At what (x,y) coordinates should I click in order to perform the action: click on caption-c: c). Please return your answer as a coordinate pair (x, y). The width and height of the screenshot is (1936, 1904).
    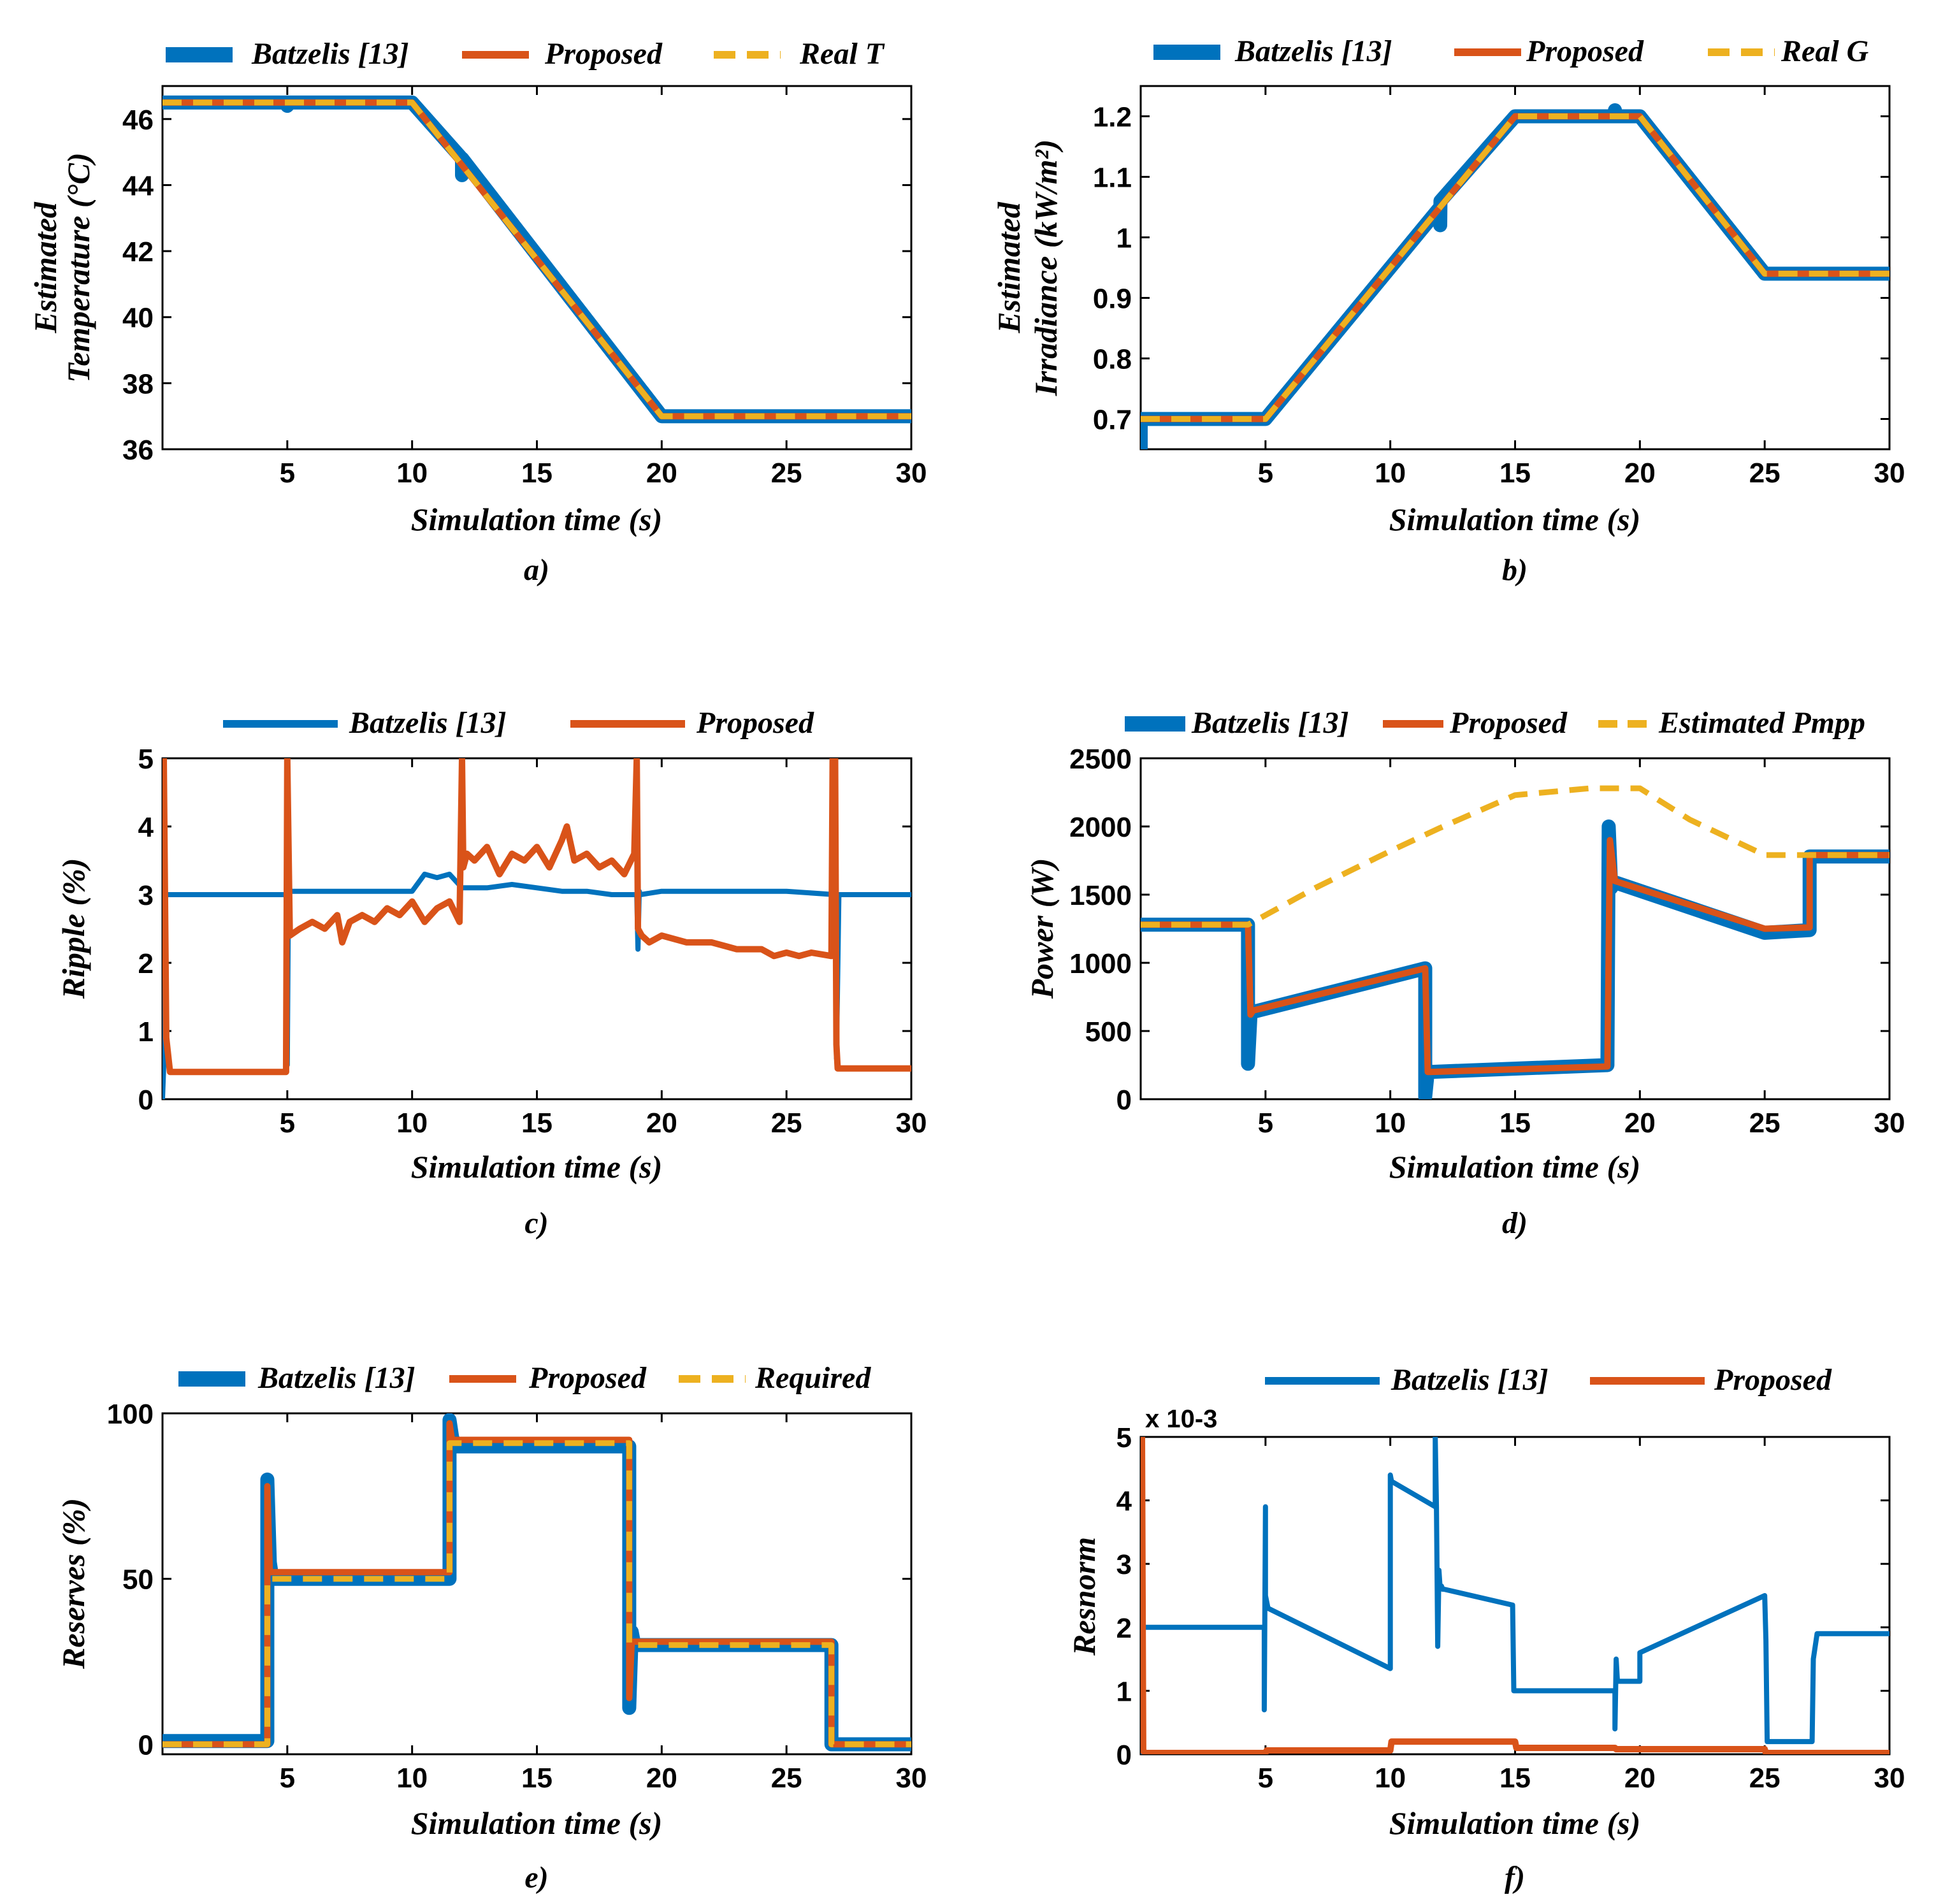
    Looking at the image, I should click on (536, 1223).